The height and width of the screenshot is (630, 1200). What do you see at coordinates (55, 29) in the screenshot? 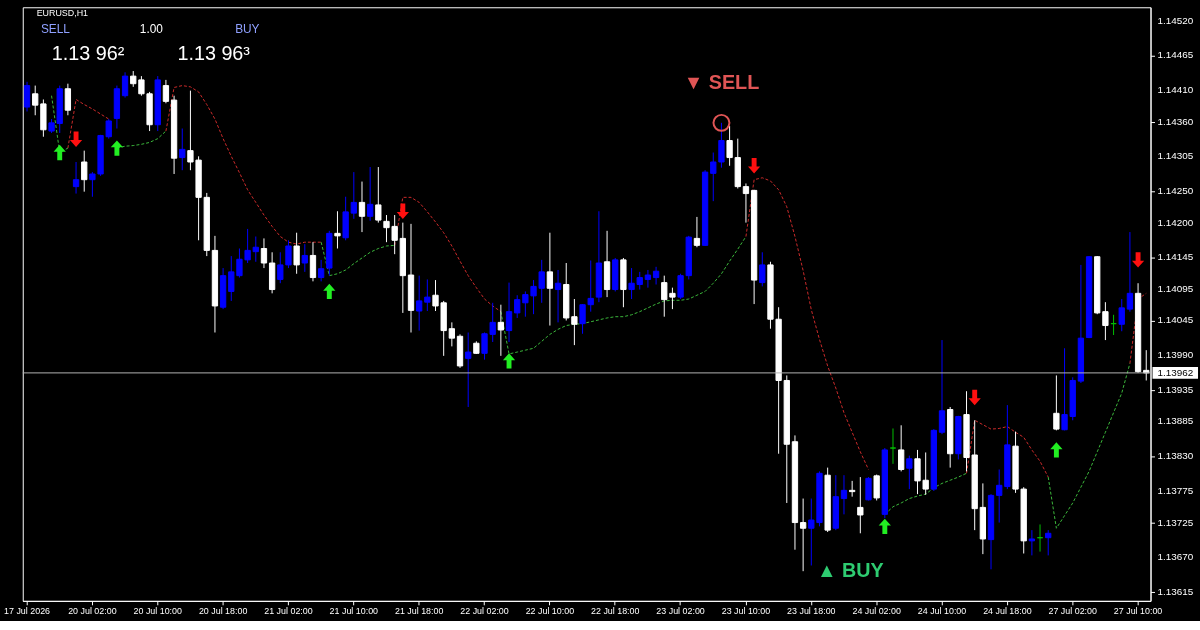
I see `annotation: SELL` at bounding box center [55, 29].